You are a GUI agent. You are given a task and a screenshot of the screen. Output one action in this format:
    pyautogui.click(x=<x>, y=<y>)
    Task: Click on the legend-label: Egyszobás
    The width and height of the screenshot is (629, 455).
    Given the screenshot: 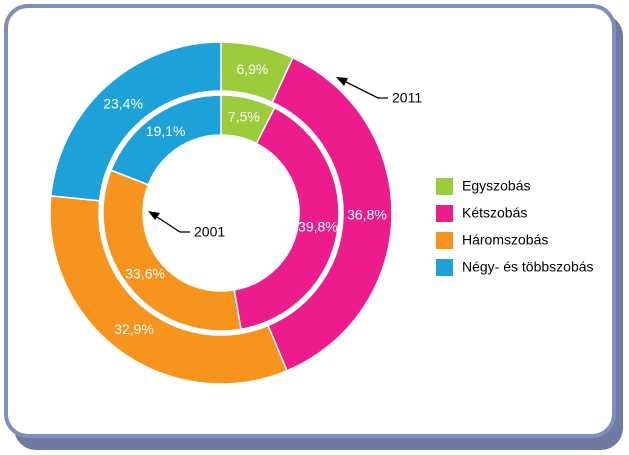 What is the action you would take?
    pyautogui.click(x=496, y=186)
    